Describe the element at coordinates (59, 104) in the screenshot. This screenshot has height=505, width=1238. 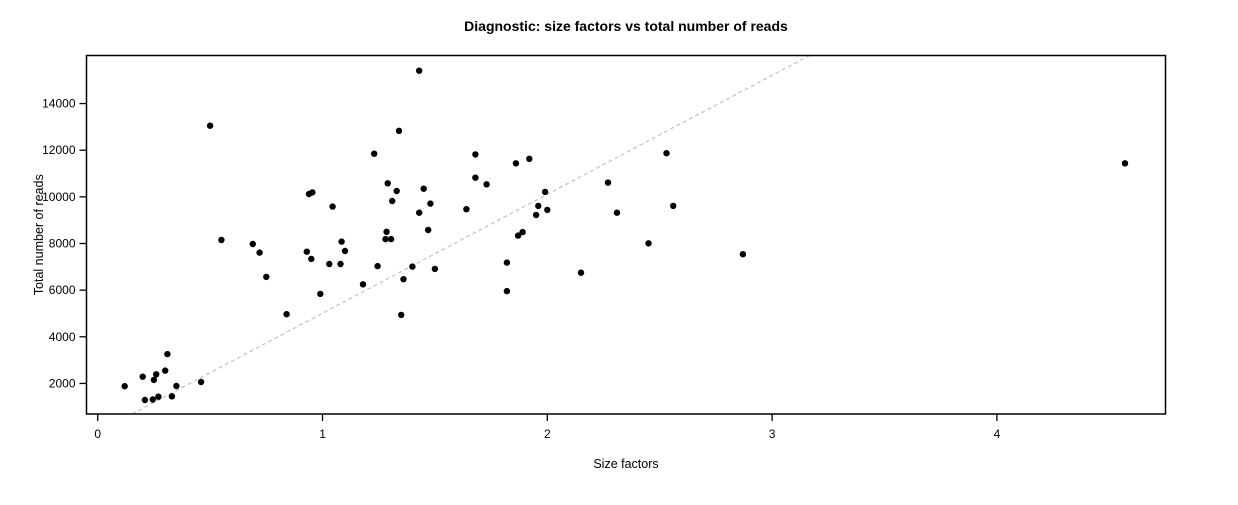
I see `y-tick-label: 14000` at that location.